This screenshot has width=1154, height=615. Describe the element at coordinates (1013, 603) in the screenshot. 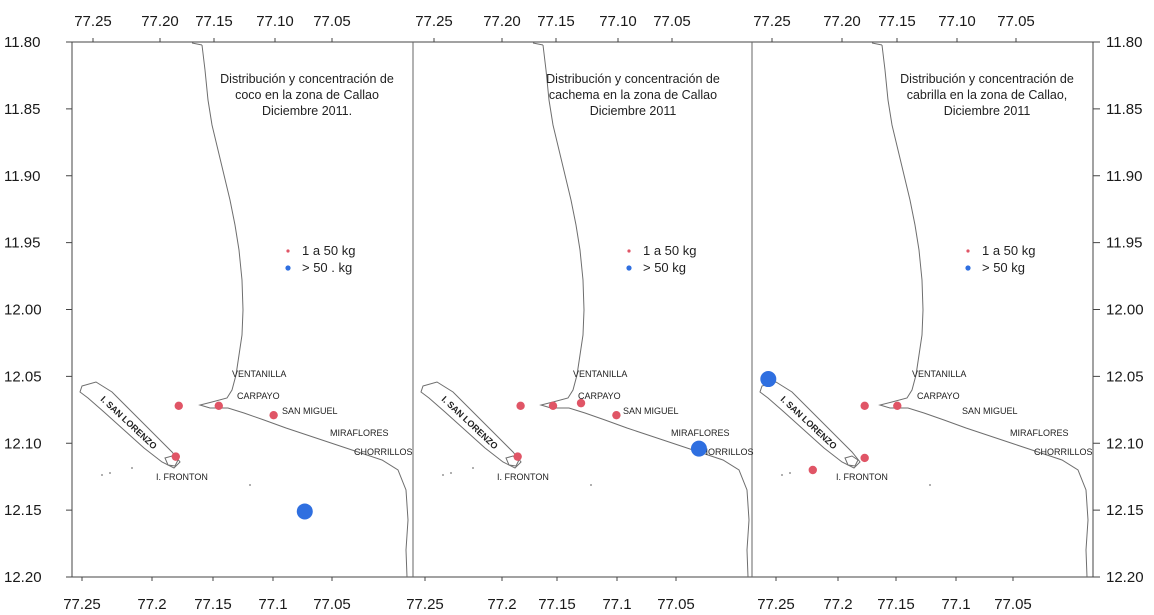

I see `bottom-tick-label: 77.05` at that location.